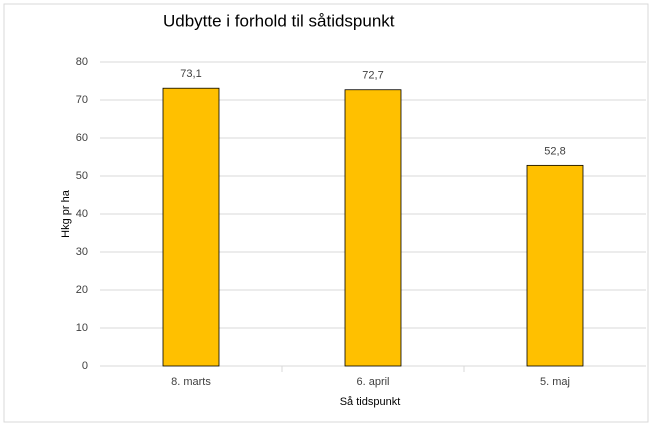 This screenshot has width=652, height=427. I want to click on y-tick-label: 10, so click(82, 328).